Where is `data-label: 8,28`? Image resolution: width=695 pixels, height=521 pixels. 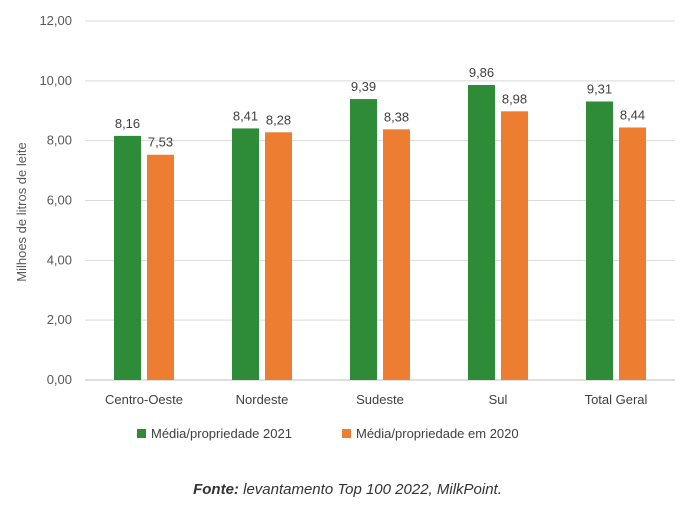 data-label: 8,28 is located at coordinates (278, 119).